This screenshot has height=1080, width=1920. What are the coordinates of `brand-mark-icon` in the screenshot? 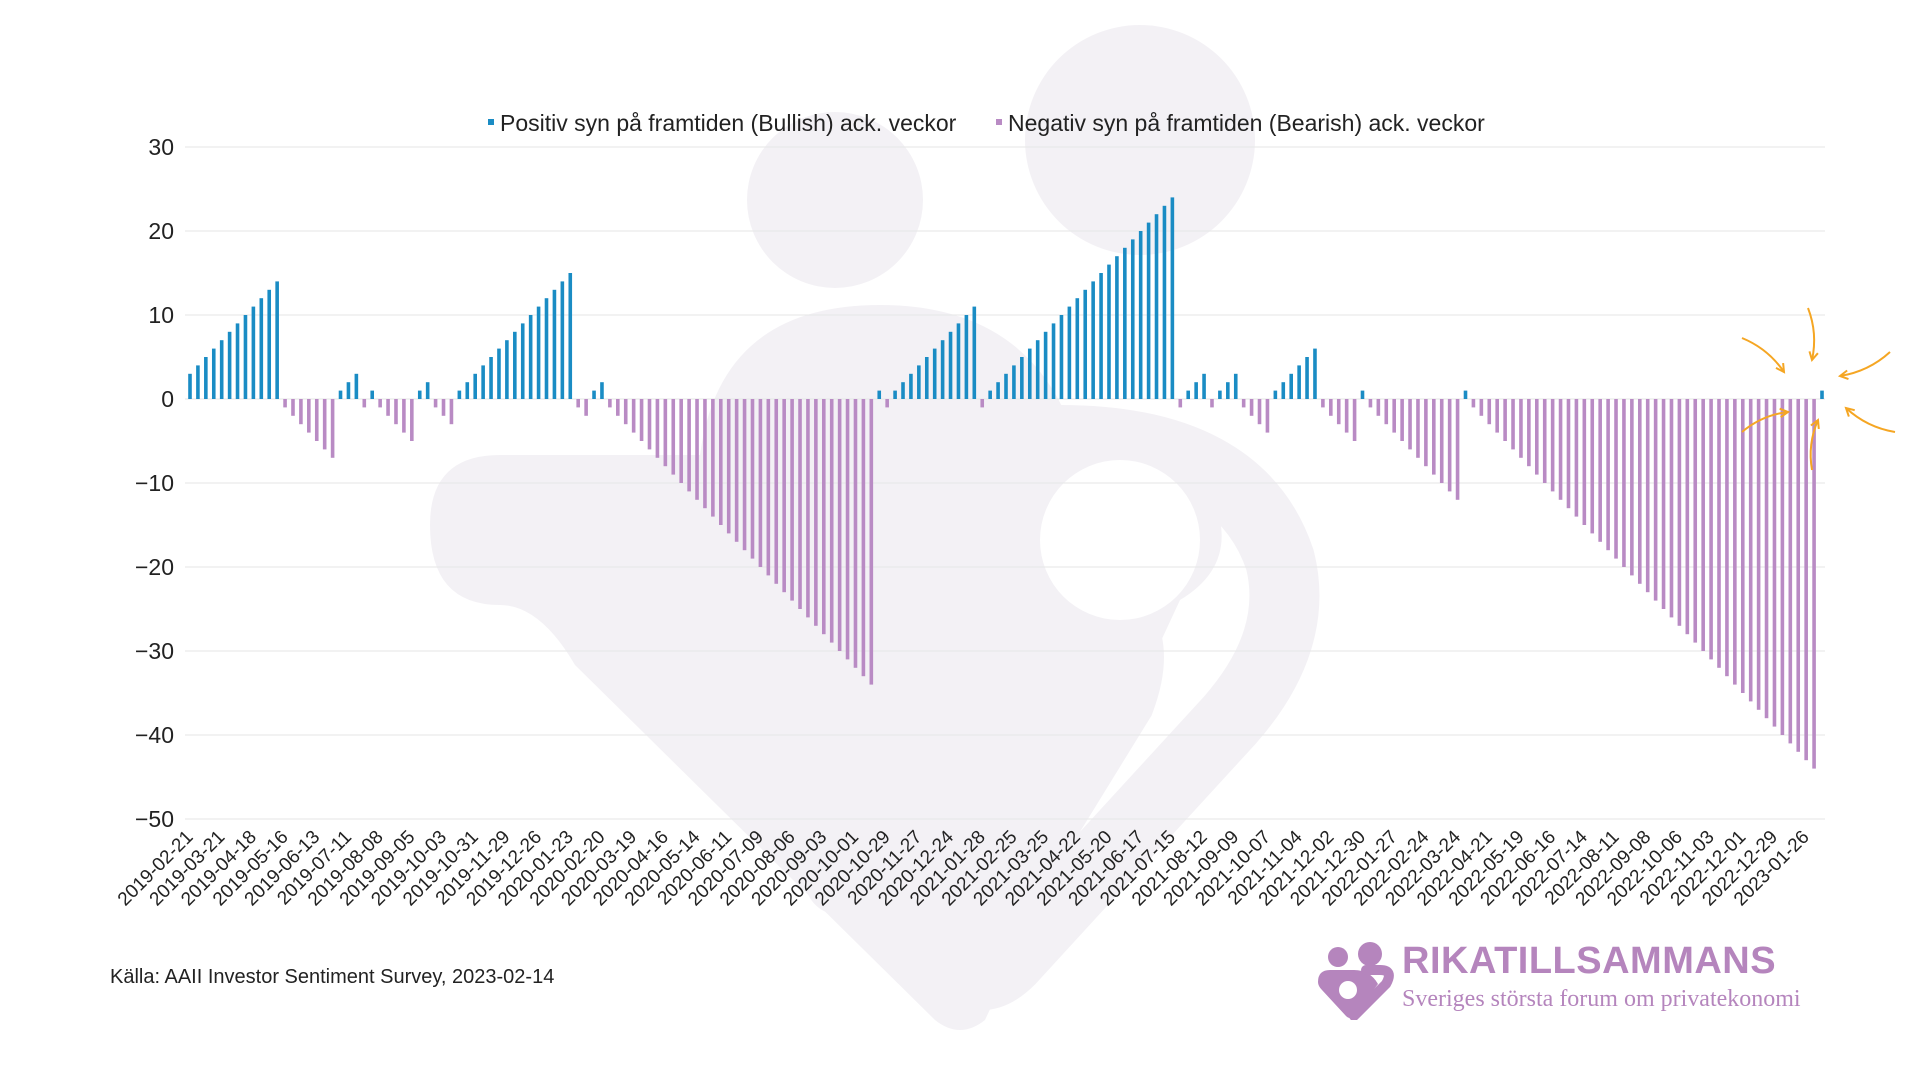 It's located at (1356, 981).